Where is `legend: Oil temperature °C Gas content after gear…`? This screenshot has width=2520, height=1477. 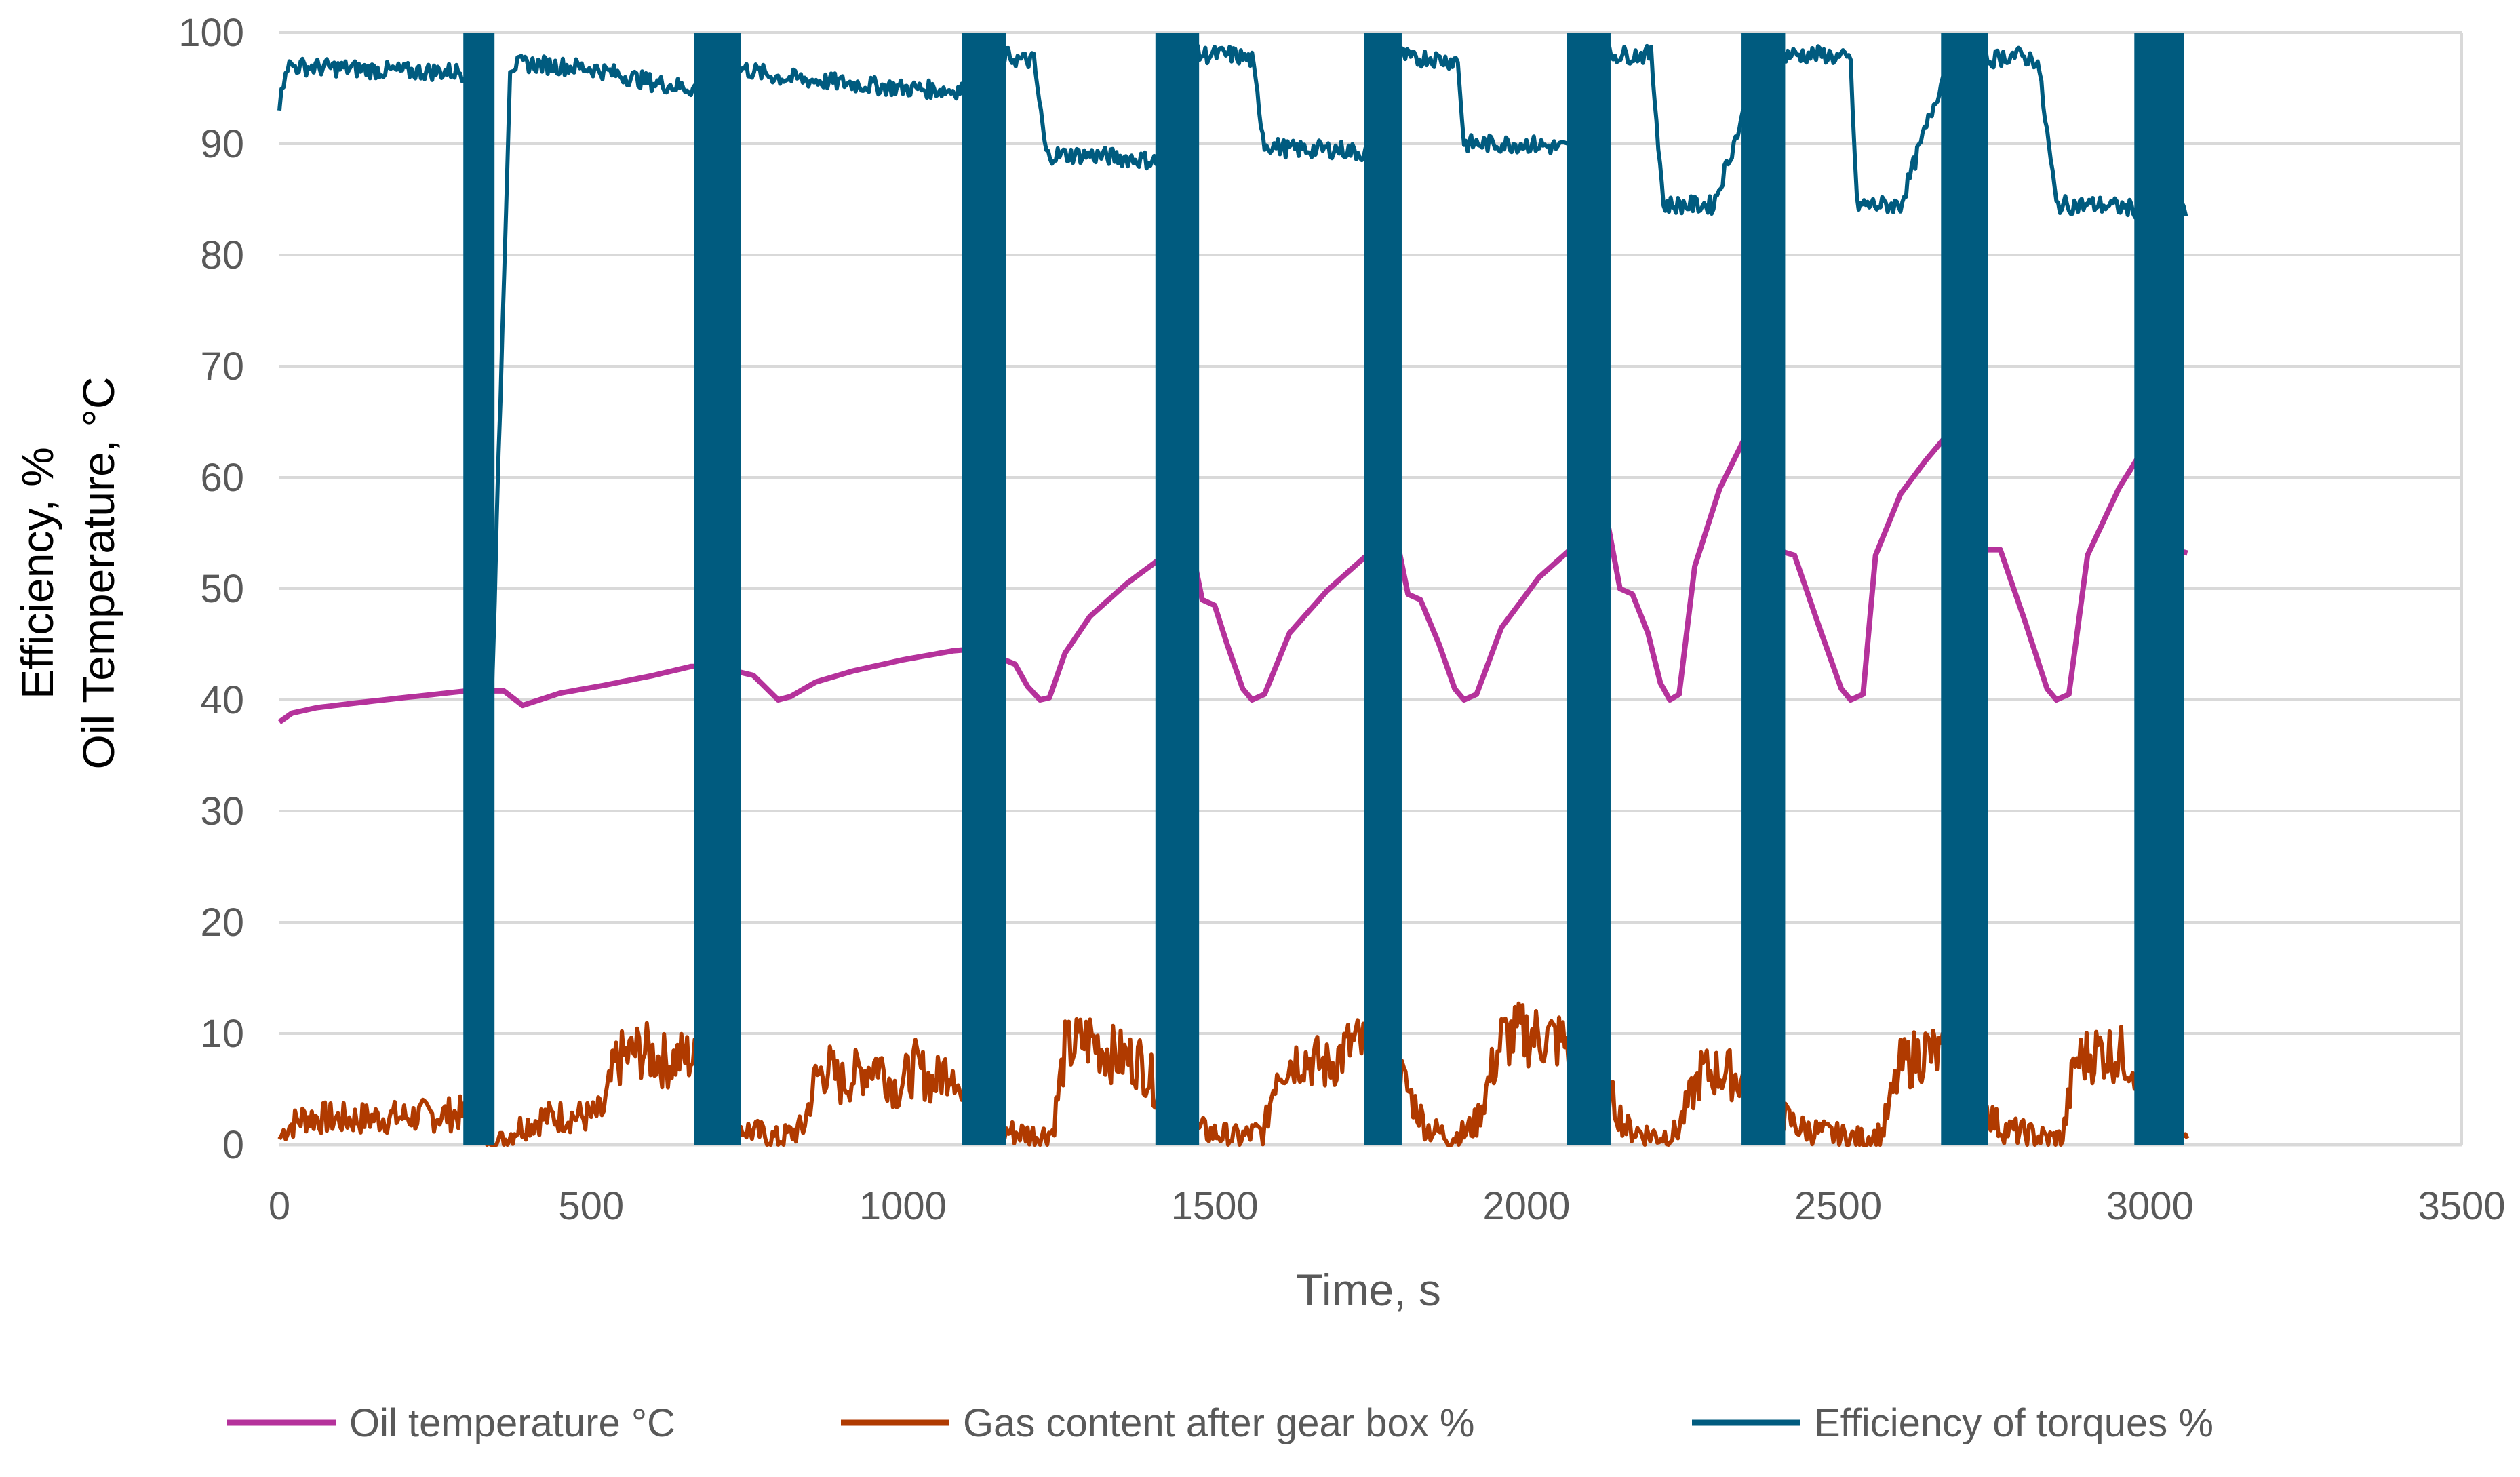
legend: Oil temperature °C Gas content after gear… is located at coordinates (1220, 1423).